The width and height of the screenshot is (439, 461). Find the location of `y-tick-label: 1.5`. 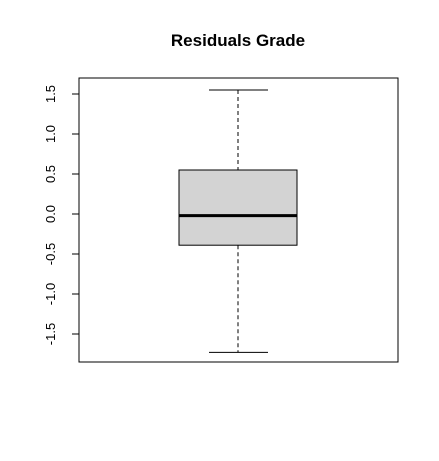

y-tick-label: 1.5 is located at coordinates (50, 94).